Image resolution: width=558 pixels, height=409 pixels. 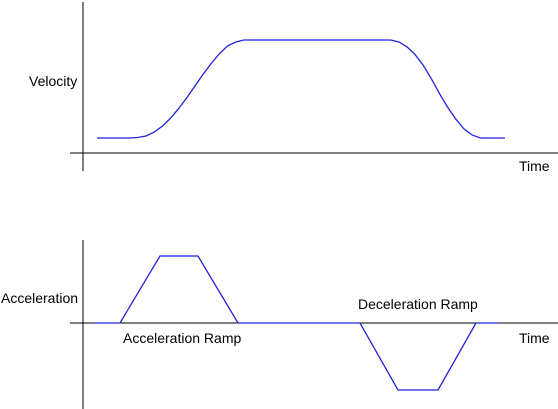 What do you see at coordinates (418, 304) in the screenshot?
I see `deceleration-ramp-annotation: Deceleration Ramp` at bounding box center [418, 304].